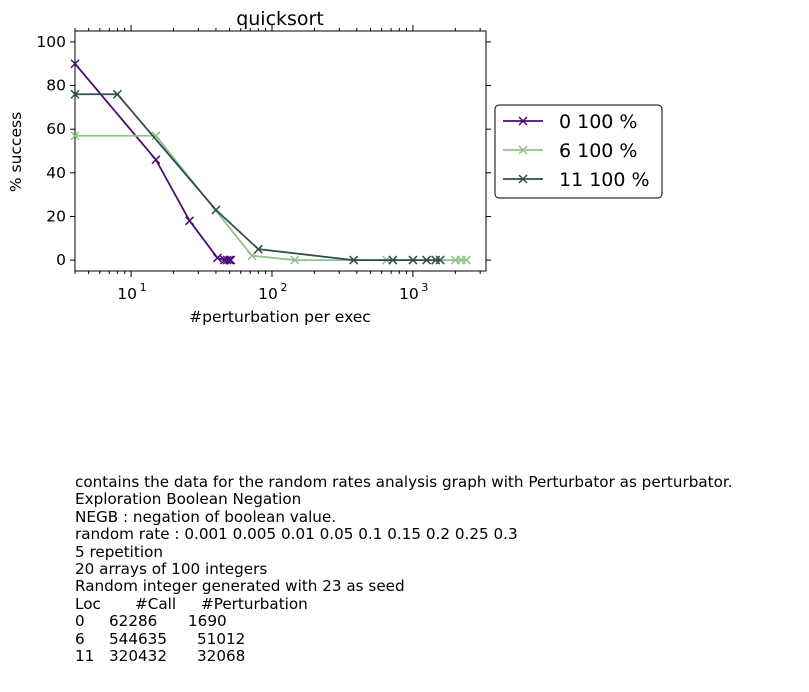 This screenshot has height=692, width=809. What do you see at coordinates (254, 604) in the screenshot?
I see `table-header-cell: #Perturbation` at bounding box center [254, 604].